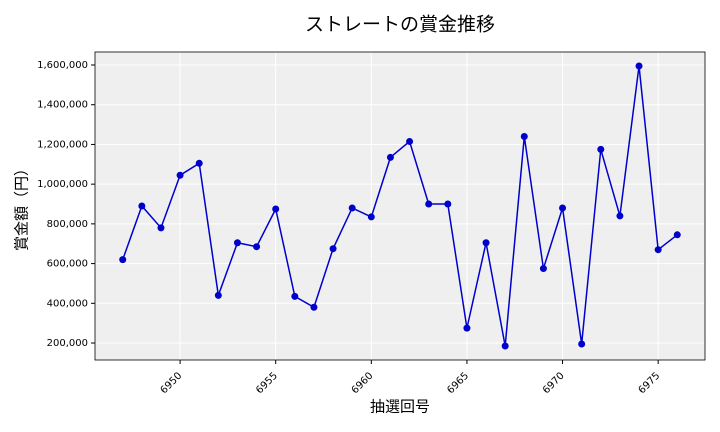 This screenshot has width=720, height=432. Describe the element at coordinates (554, 383) in the screenshot. I see `x-tick-label: 6970` at that location.